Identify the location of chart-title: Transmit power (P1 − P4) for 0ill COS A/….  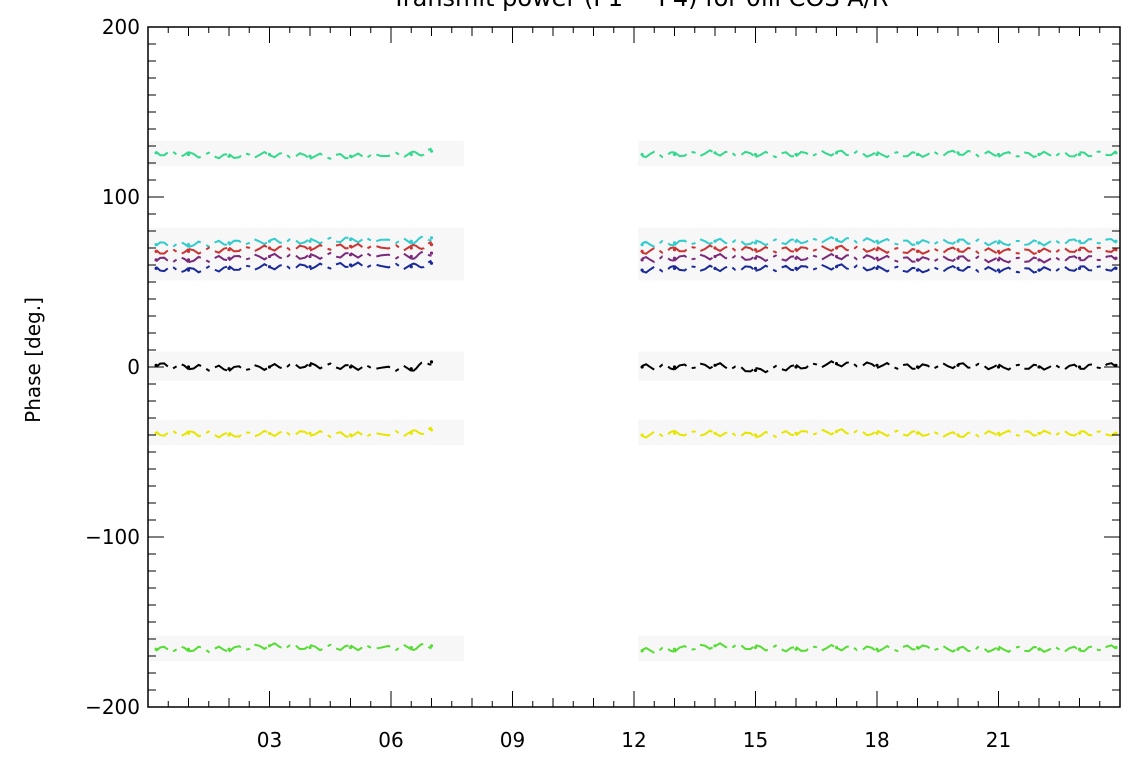
(640, 6).